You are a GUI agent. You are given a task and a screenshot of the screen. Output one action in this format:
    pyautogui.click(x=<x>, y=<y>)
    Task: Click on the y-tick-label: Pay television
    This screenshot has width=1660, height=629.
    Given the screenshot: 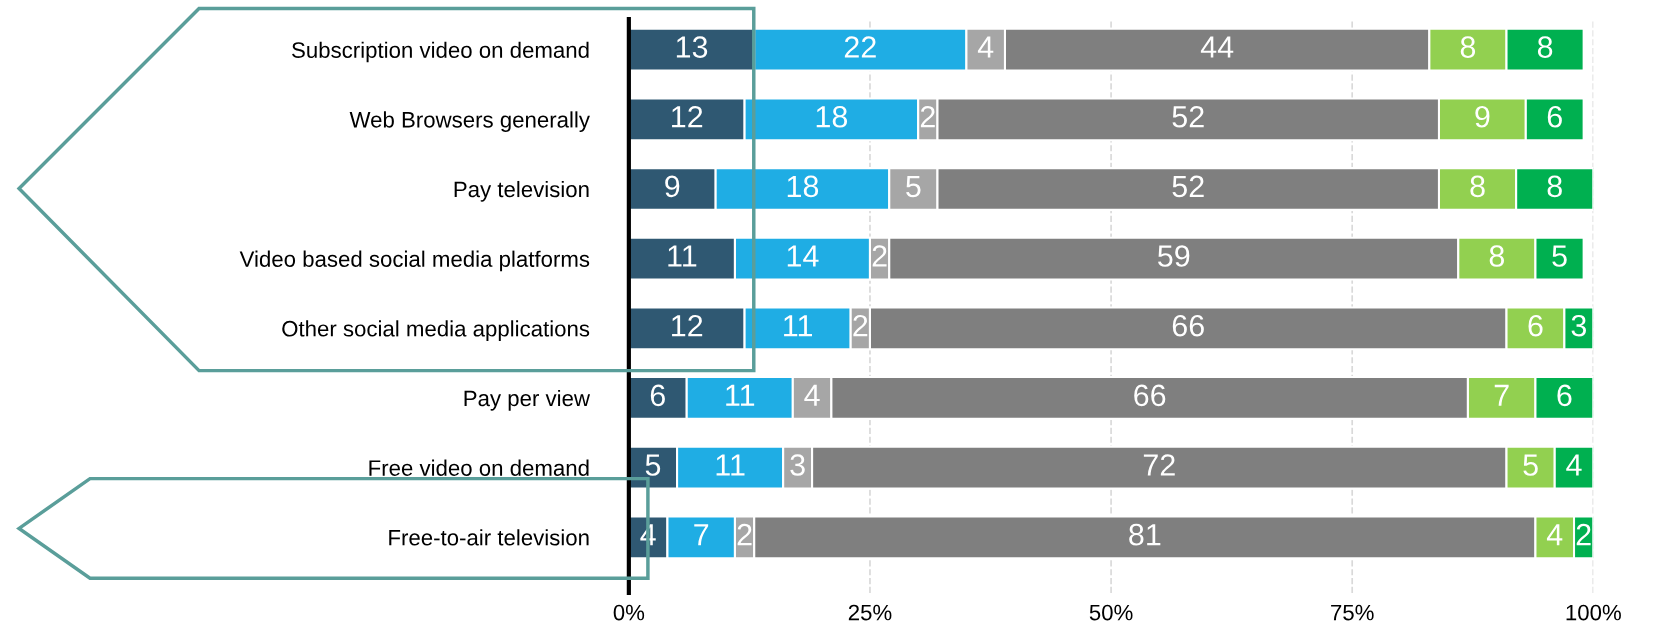 What is the action you would take?
    pyautogui.click(x=521, y=191)
    